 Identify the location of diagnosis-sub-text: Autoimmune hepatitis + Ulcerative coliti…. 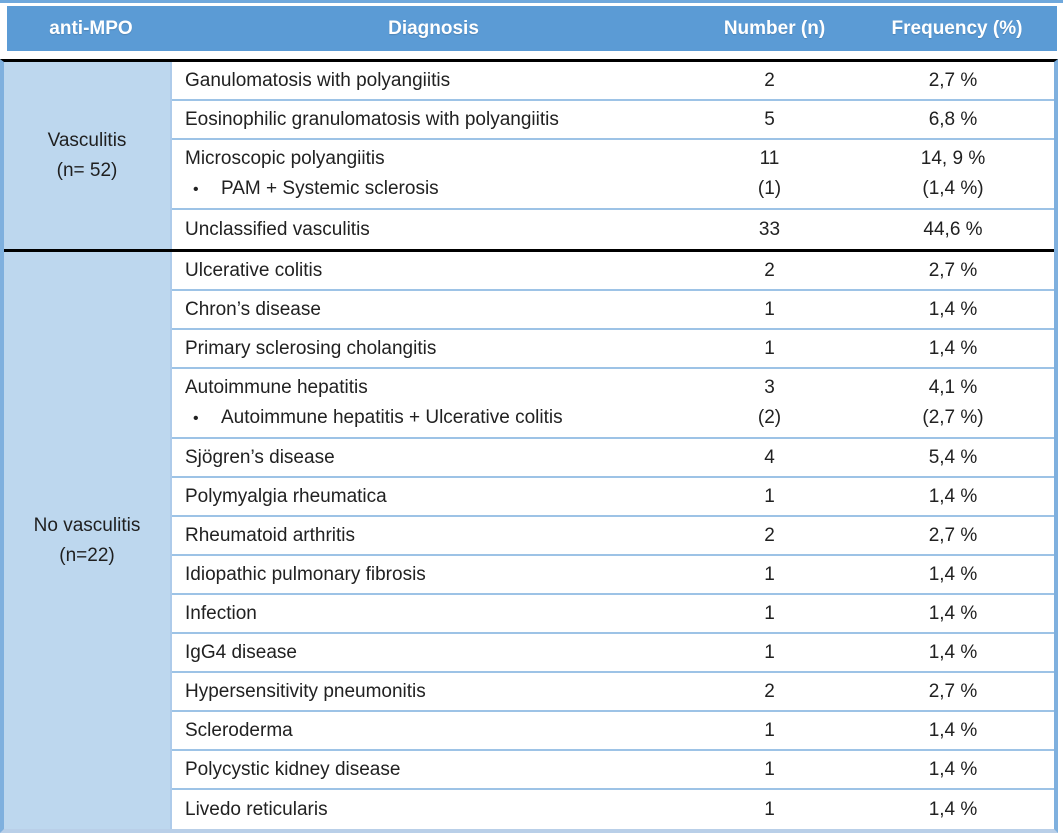
(392, 417).